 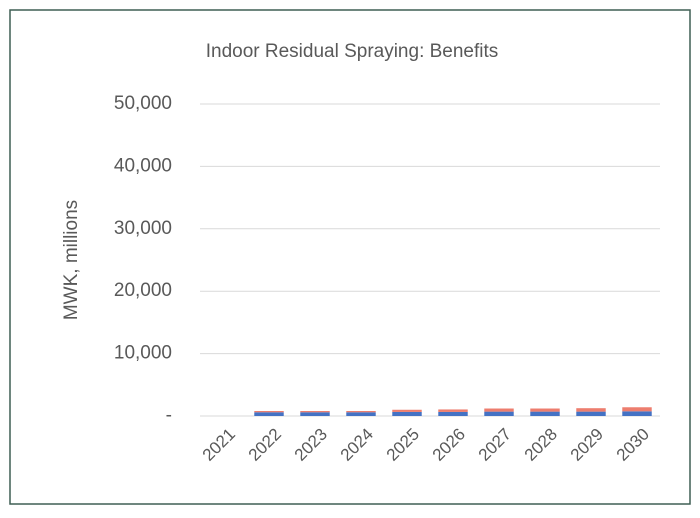 I want to click on y-tick-label: 20,000, so click(x=143, y=290).